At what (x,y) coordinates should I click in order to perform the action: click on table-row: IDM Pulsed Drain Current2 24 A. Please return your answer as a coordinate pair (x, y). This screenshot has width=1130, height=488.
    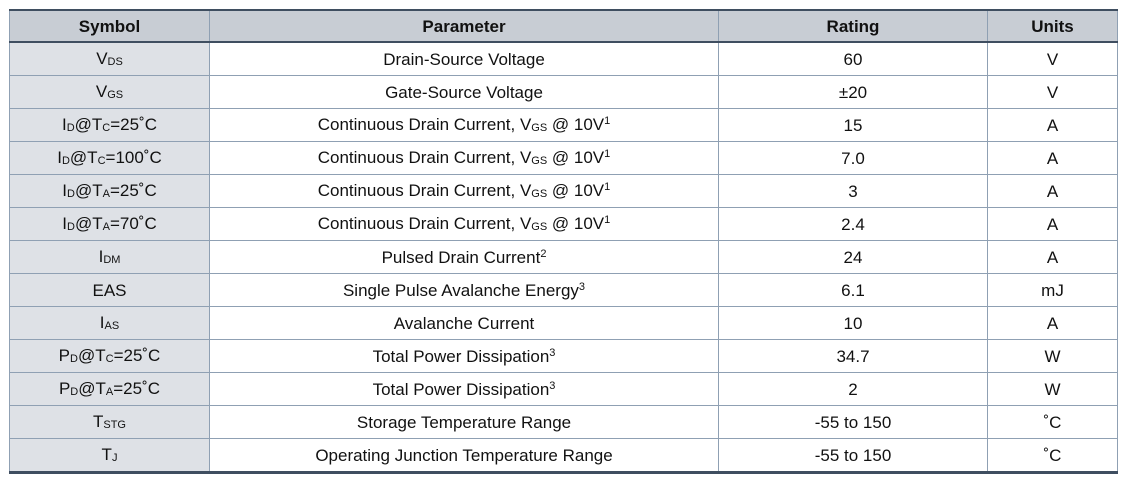
    Looking at the image, I should click on (563, 257).